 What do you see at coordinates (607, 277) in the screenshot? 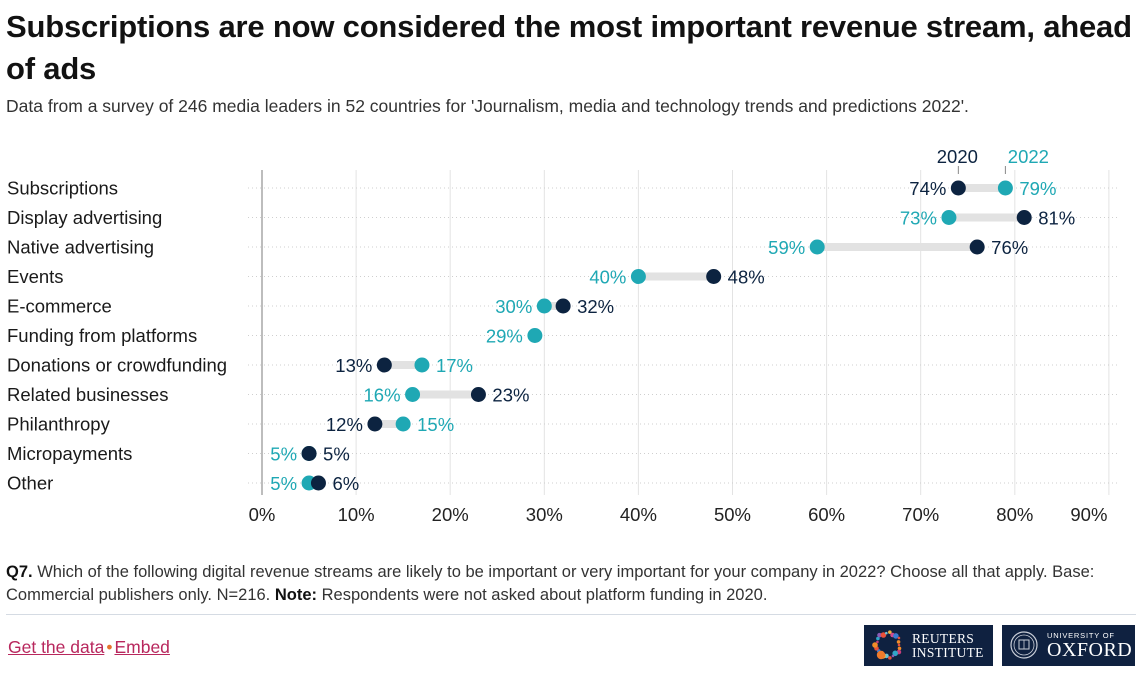
I see `value-label-2022: 40%` at bounding box center [607, 277].